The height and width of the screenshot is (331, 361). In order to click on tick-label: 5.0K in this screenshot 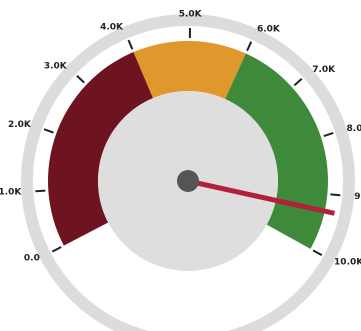, I will do `click(191, 15)`.